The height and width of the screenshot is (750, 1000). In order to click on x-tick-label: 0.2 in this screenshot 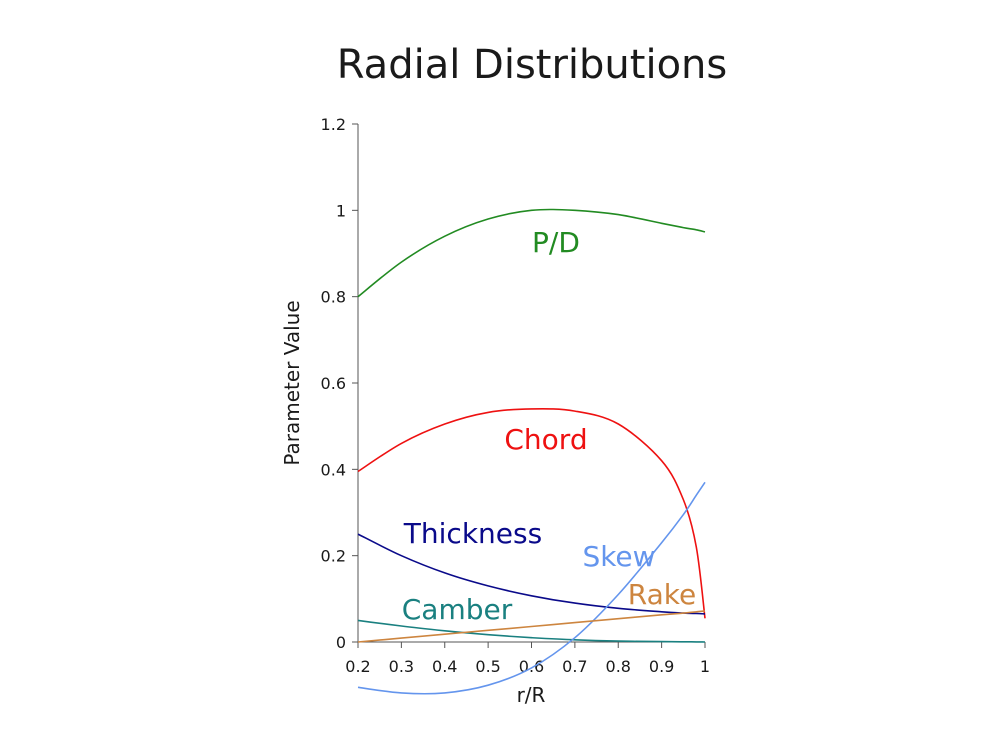, I will do `click(357, 666)`.